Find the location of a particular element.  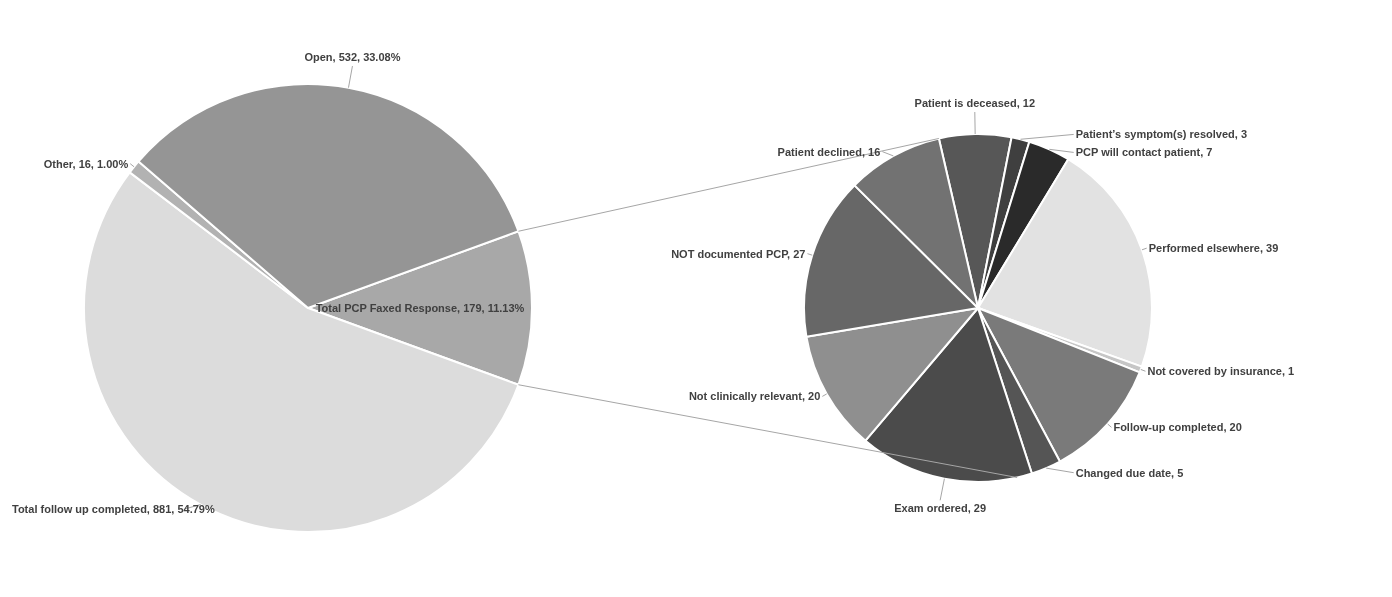

slice-label: Follow-up completed, 20 is located at coordinates (1177, 427).